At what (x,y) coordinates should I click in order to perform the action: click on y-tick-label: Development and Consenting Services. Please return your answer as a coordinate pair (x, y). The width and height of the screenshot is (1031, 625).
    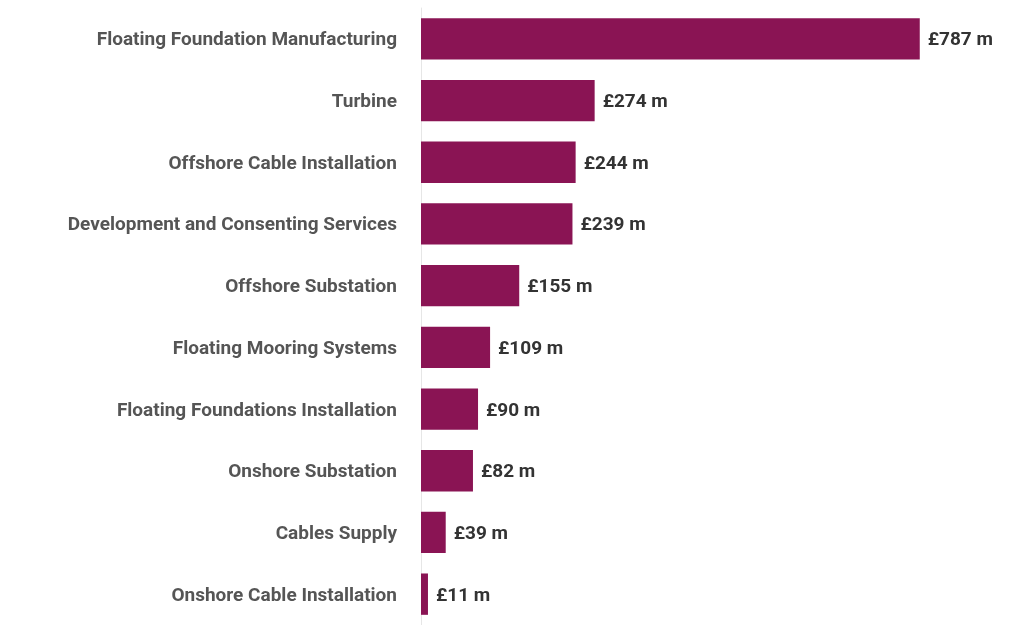
    Looking at the image, I should click on (232, 224).